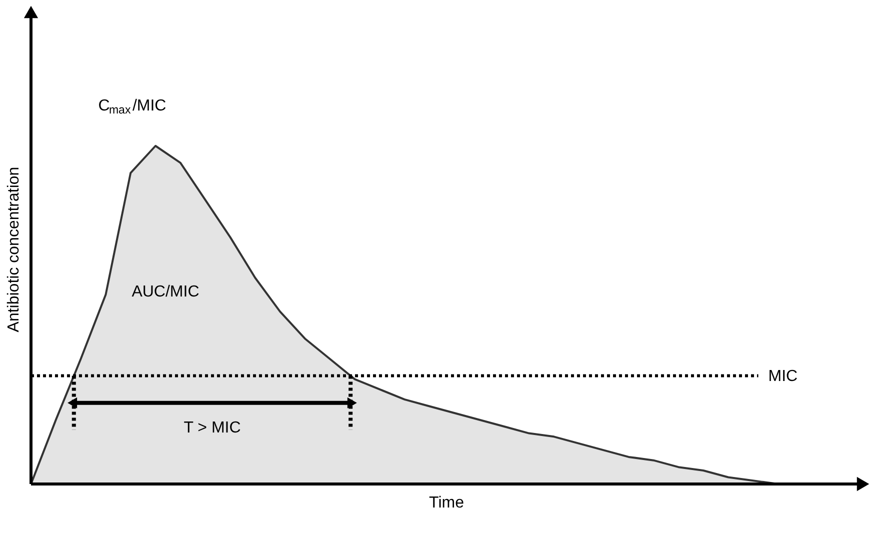 The image size is (881, 554). What do you see at coordinates (166, 291) in the screenshot?
I see `annotation: AUC/MIC` at bounding box center [166, 291].